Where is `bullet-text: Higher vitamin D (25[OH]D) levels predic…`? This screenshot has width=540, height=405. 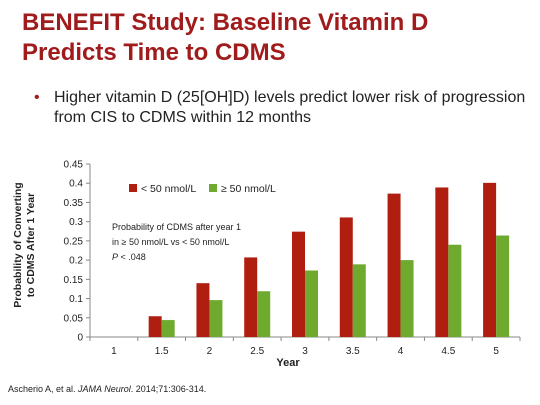 bullet-text: Higher vitamin D (25[OH]D) levels predic… is located at coordinates (290, 107).